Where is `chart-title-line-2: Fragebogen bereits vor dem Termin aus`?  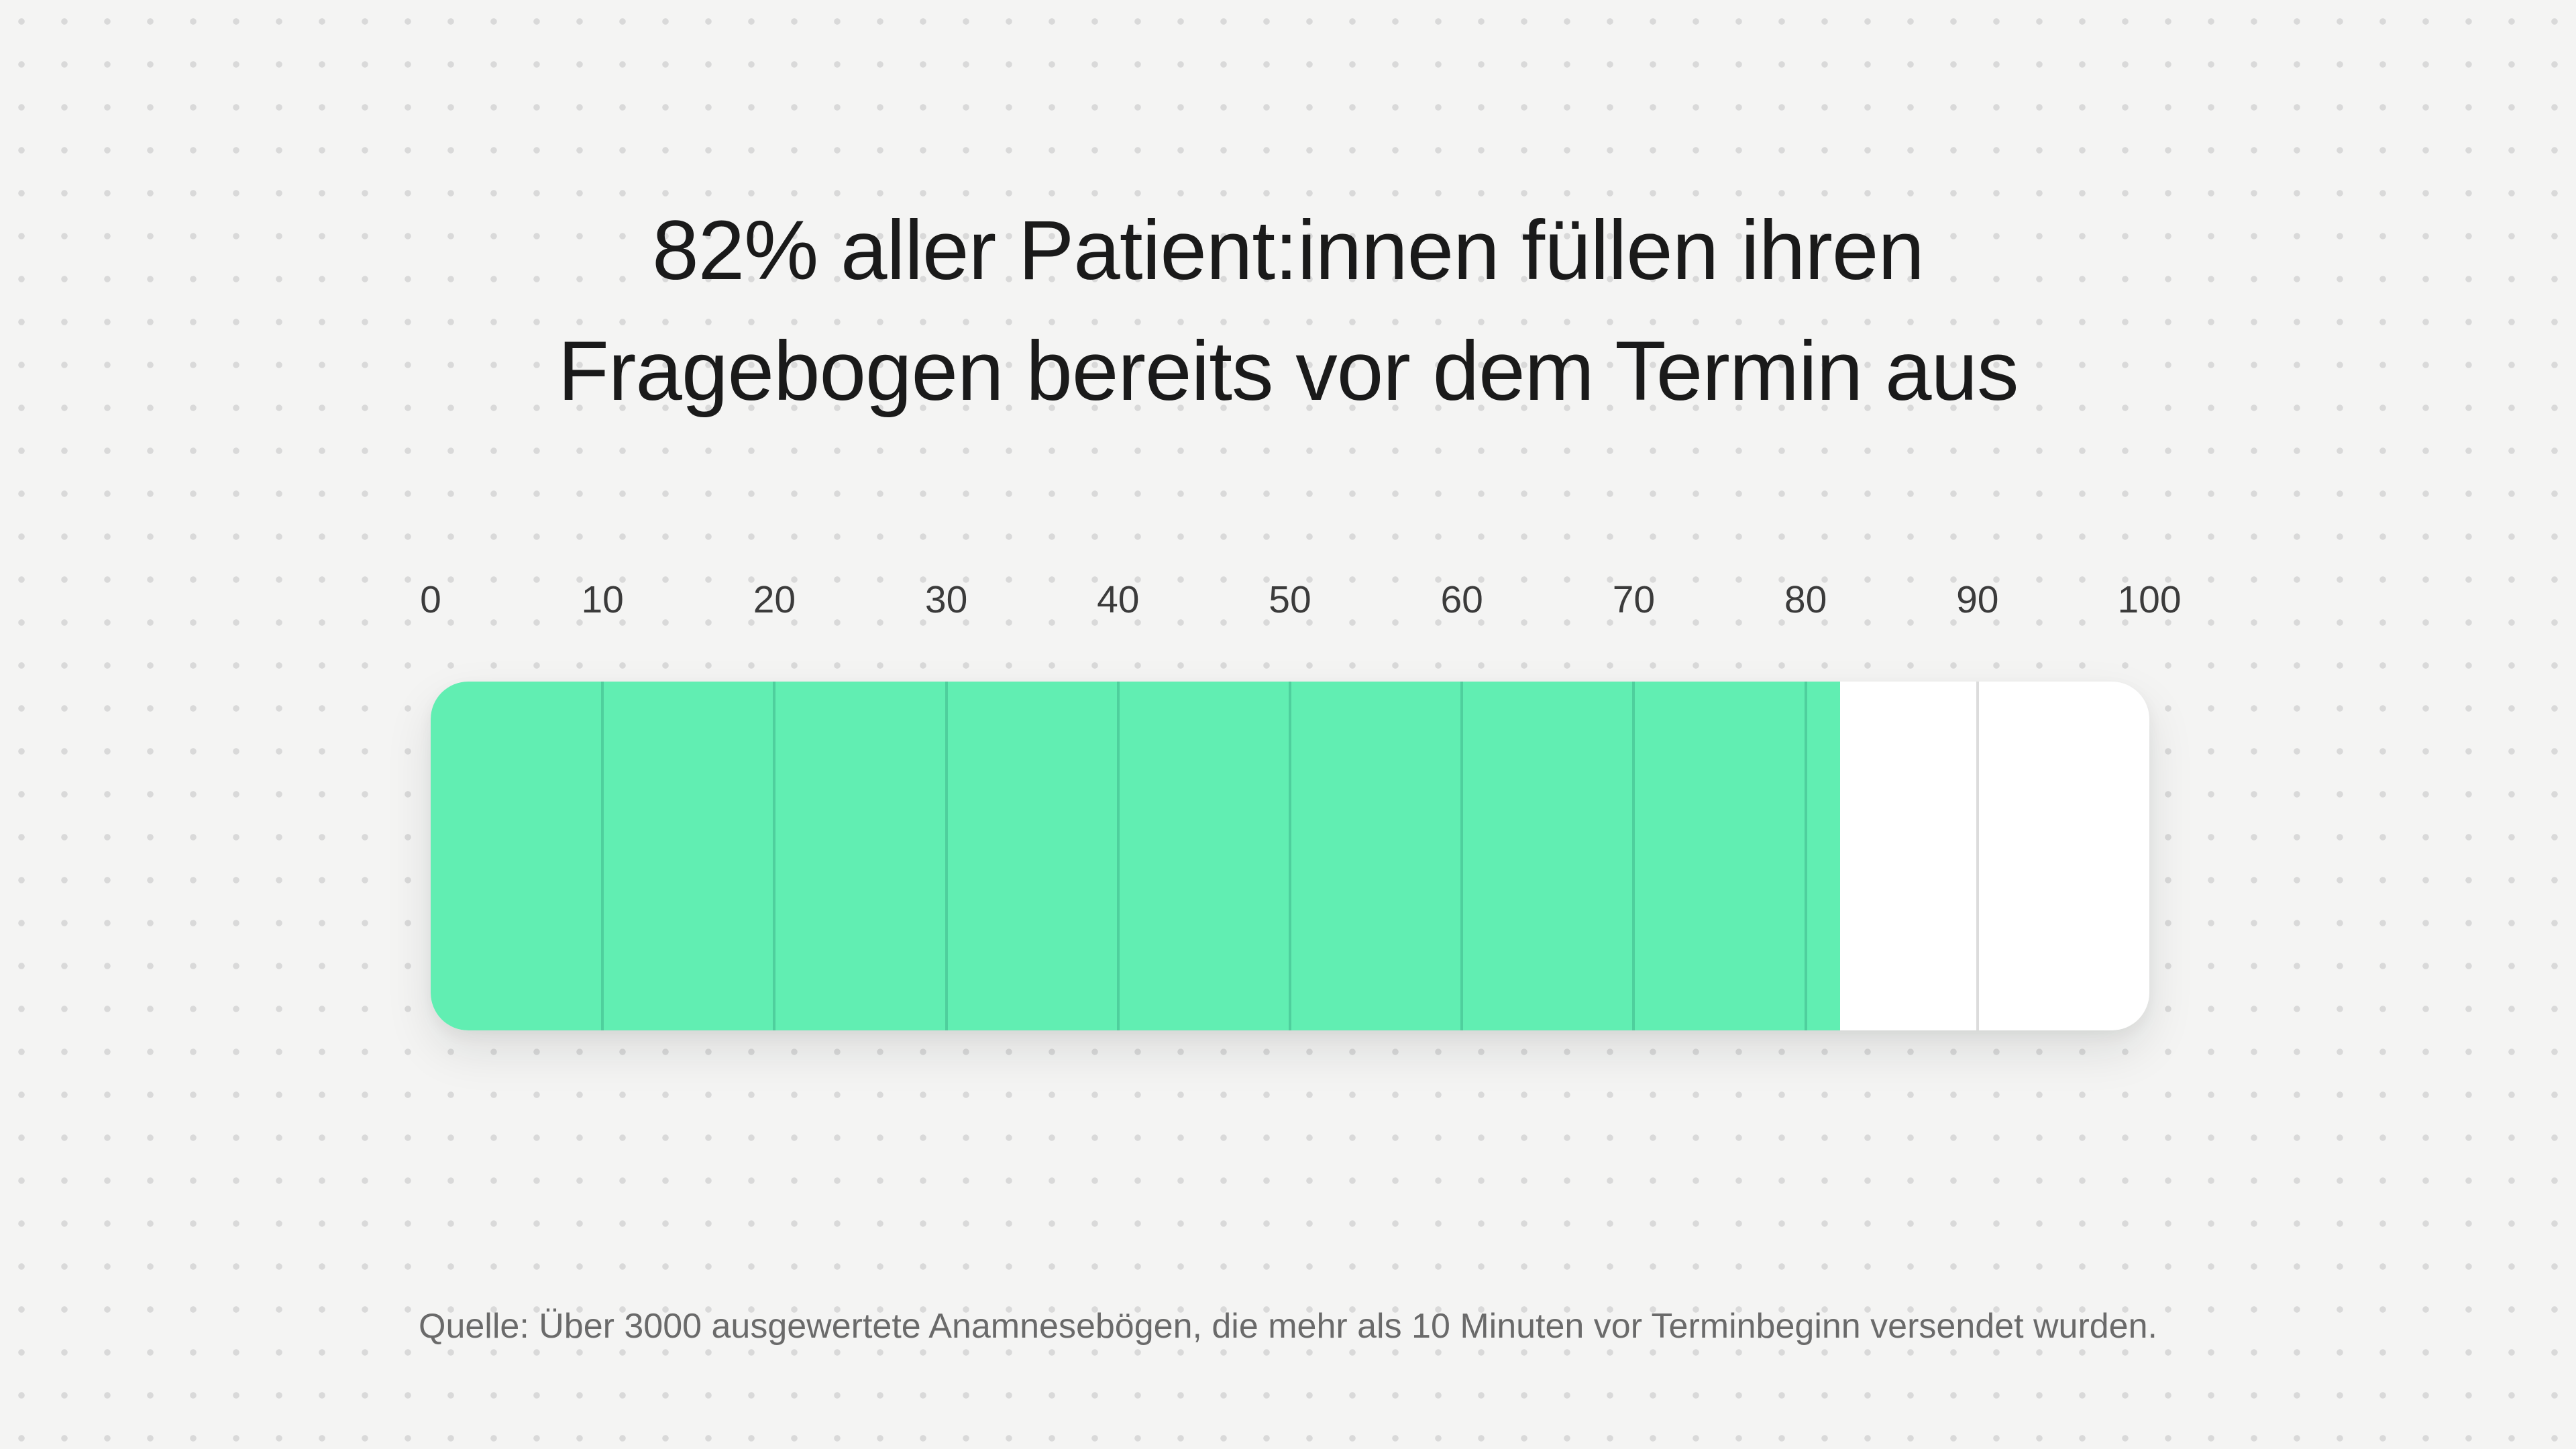 chart-title-line-2: Fragebogen bereits vor dem Termin aus is located at coordinates (1288, 371).